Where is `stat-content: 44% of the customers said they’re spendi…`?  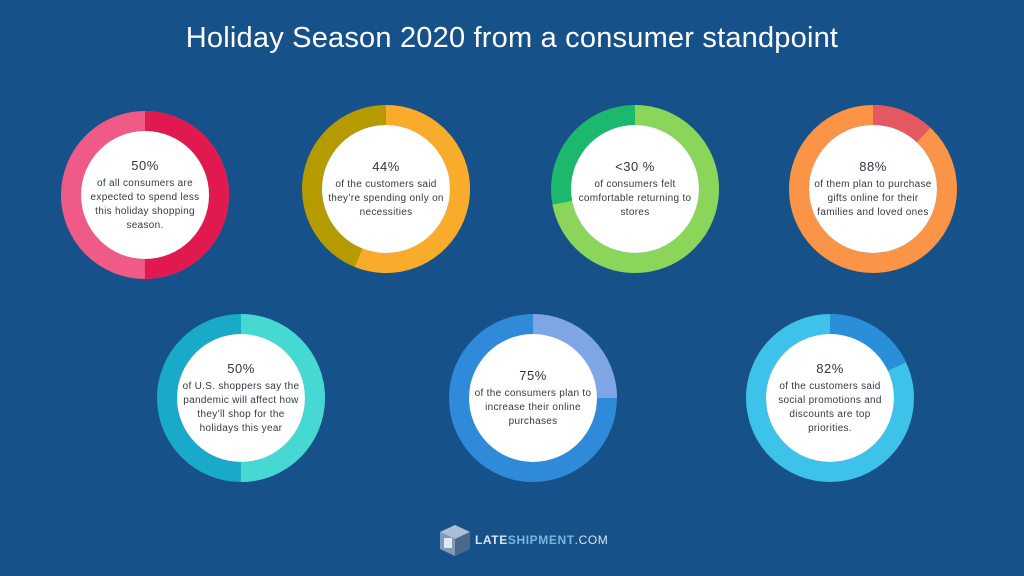 stat-content: 44% of the customers said they’re spendi… is located at coordinates (386, 189).